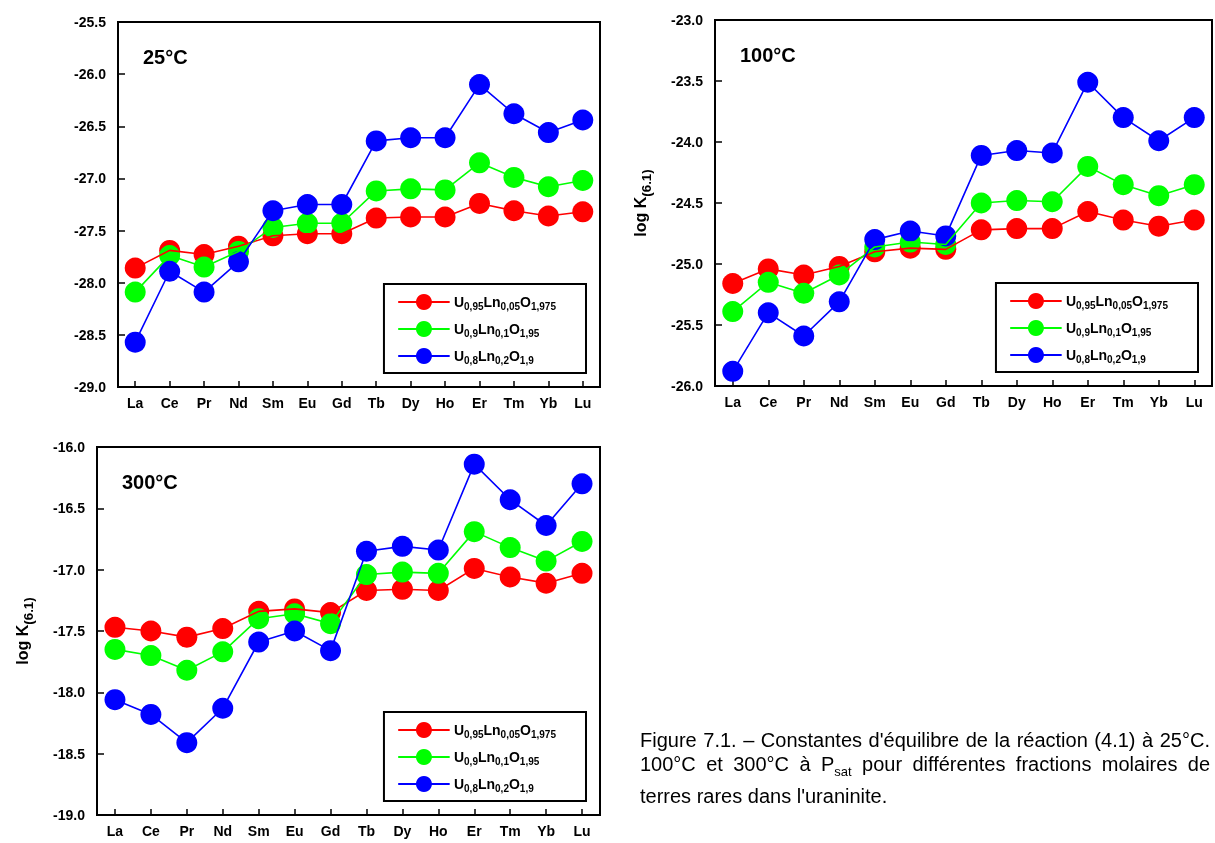 This screenshot has width=1215, height=843. Describe the element at coordinates (687, 20) in the screenshot. I see `y-tick-label: -23.0` at that location.